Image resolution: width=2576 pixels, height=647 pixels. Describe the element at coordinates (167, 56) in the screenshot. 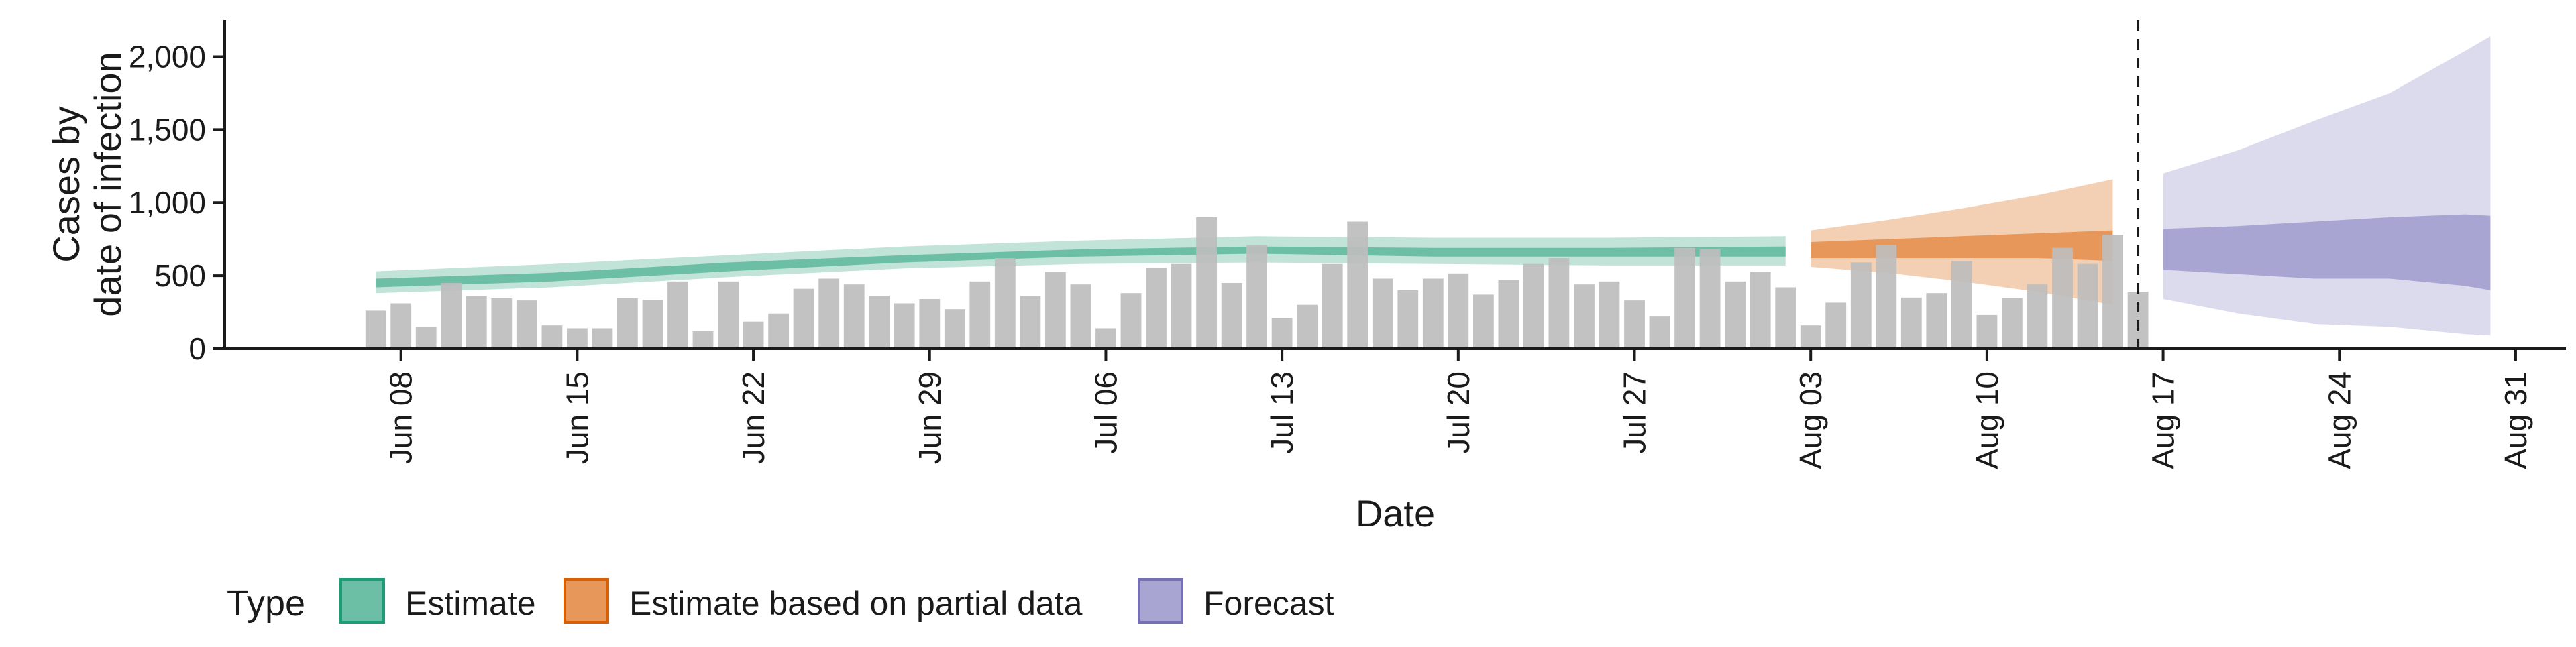

I see `y-tick-label: 2,000` at that location.